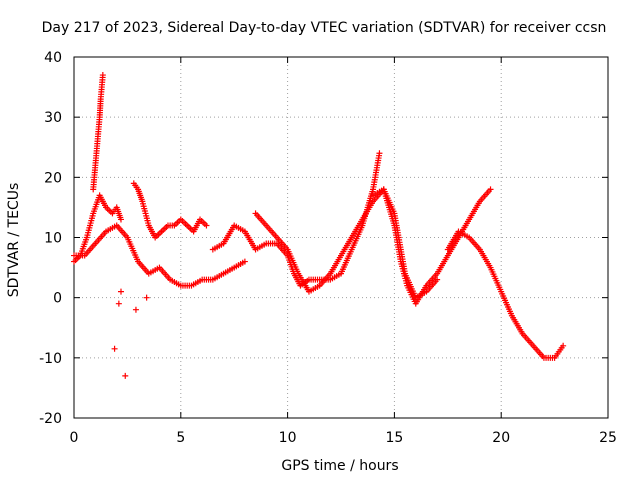 This screenshot has height=480, width=640. Describe the element at coordinates (288, 438) in the screenshot. I see `x-tick-label: 10` at that location.